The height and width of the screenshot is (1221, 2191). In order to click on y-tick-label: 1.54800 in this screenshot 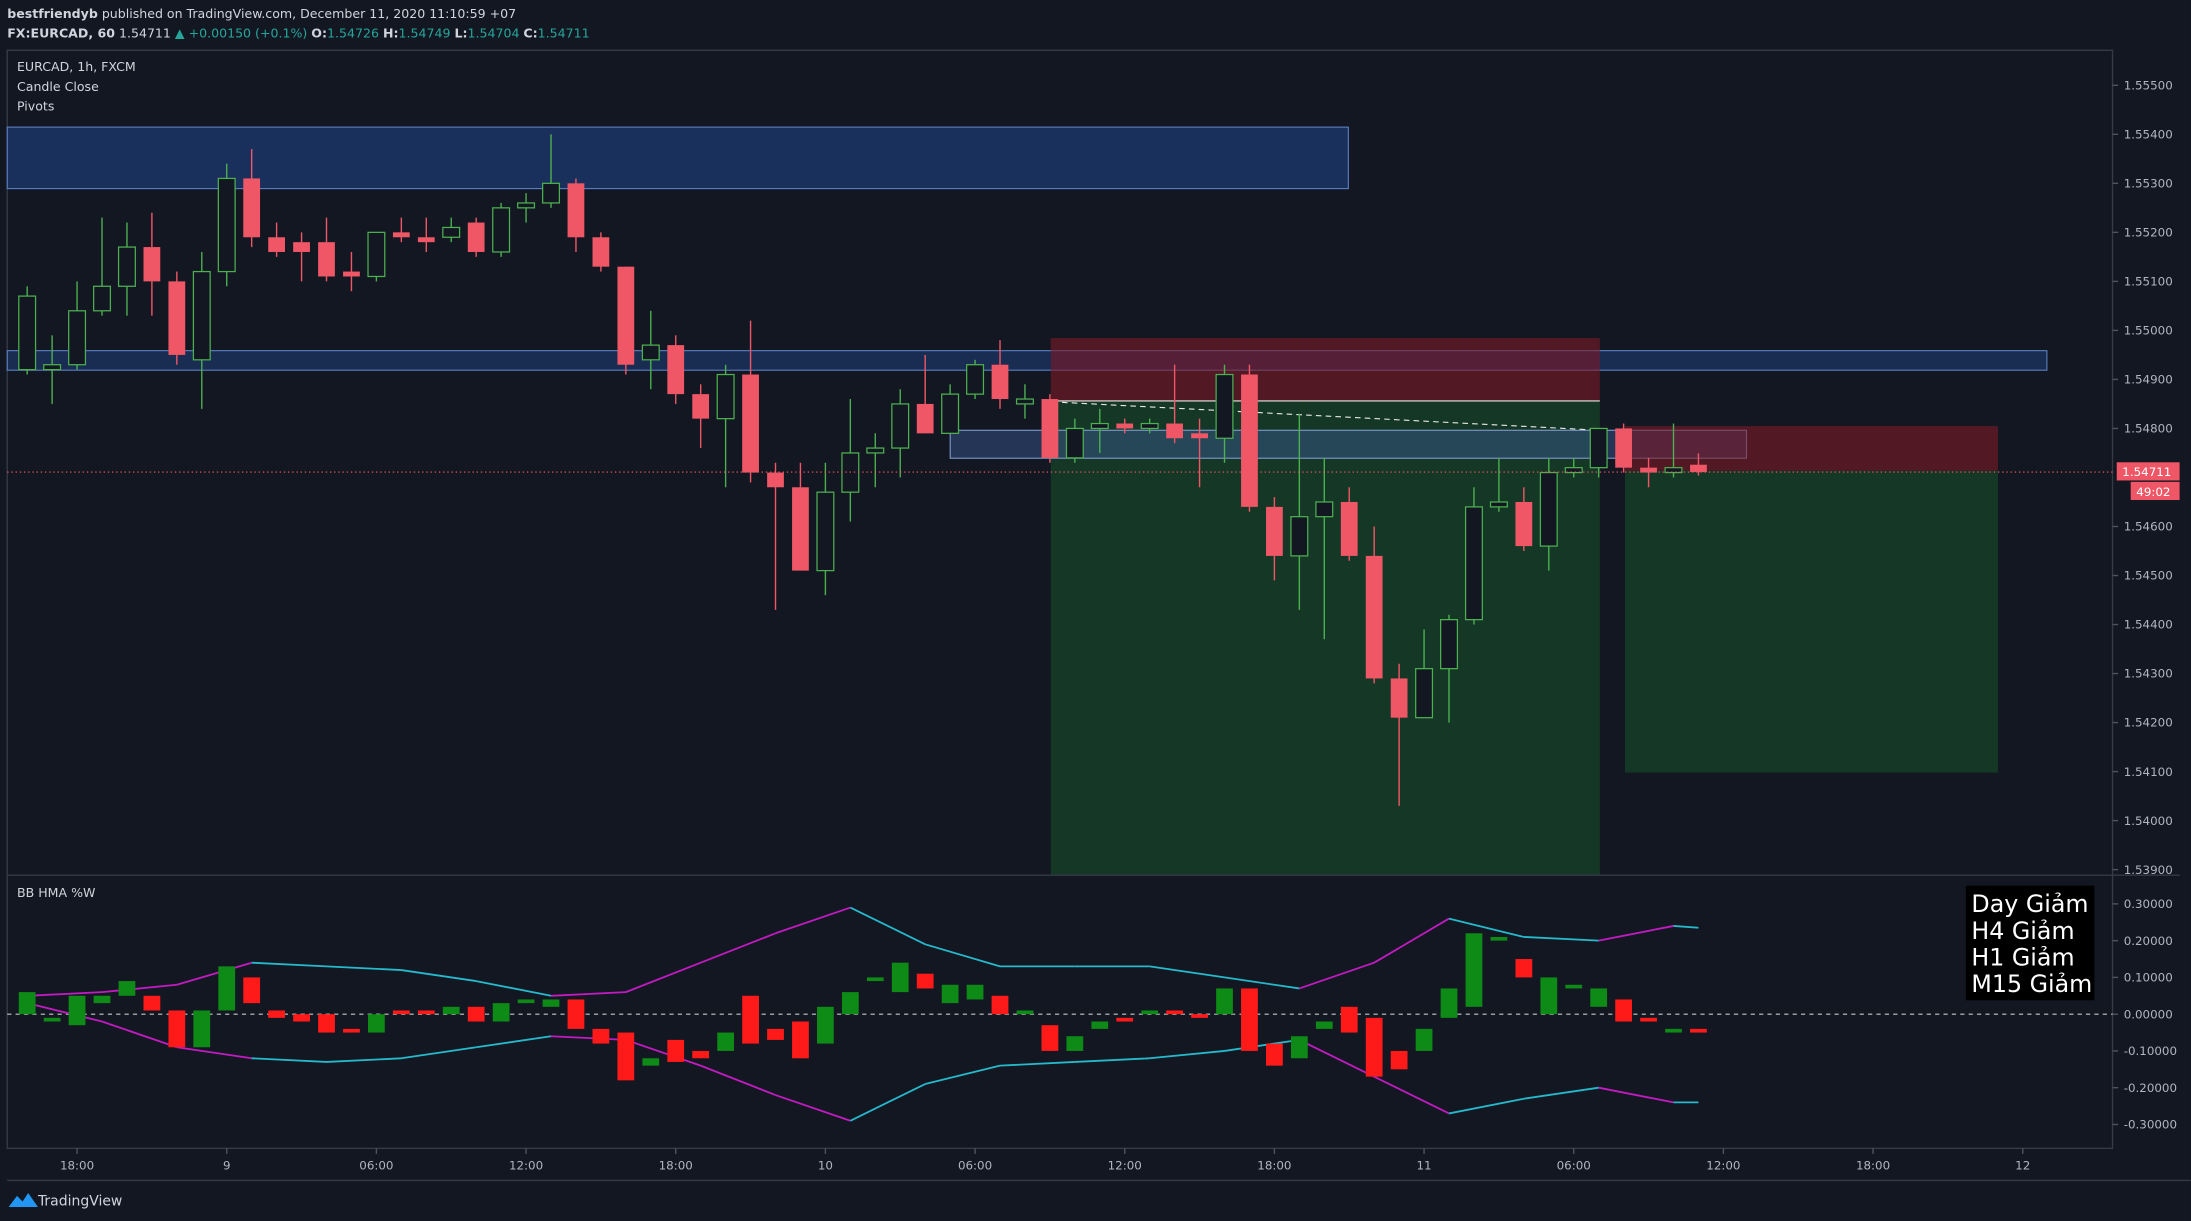, I will do `click(2148, 429)`.